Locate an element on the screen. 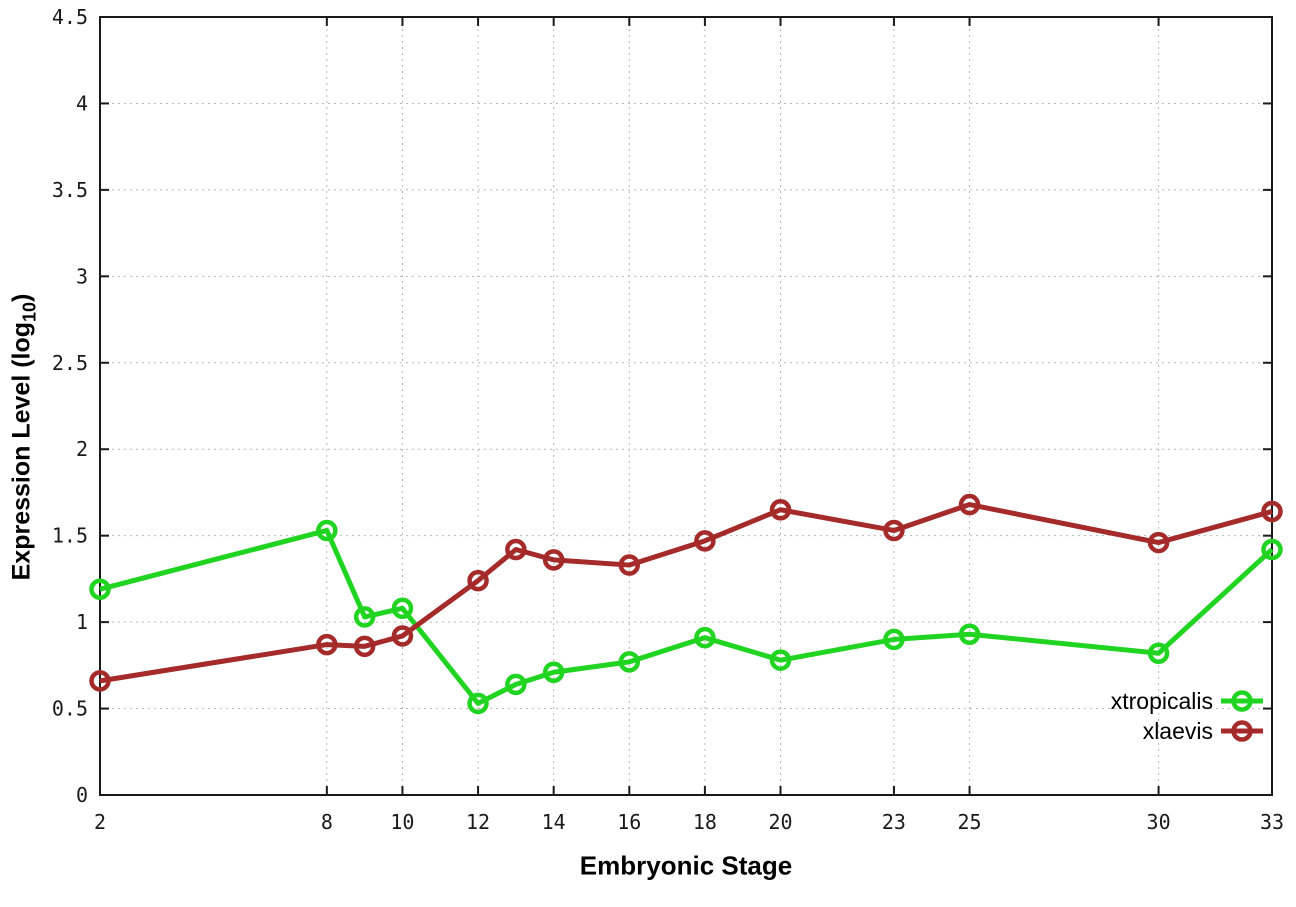 The width and height of the screenshot is (1296, 907). y-tick-label: 2.5 is located at coordinates (70, 363).